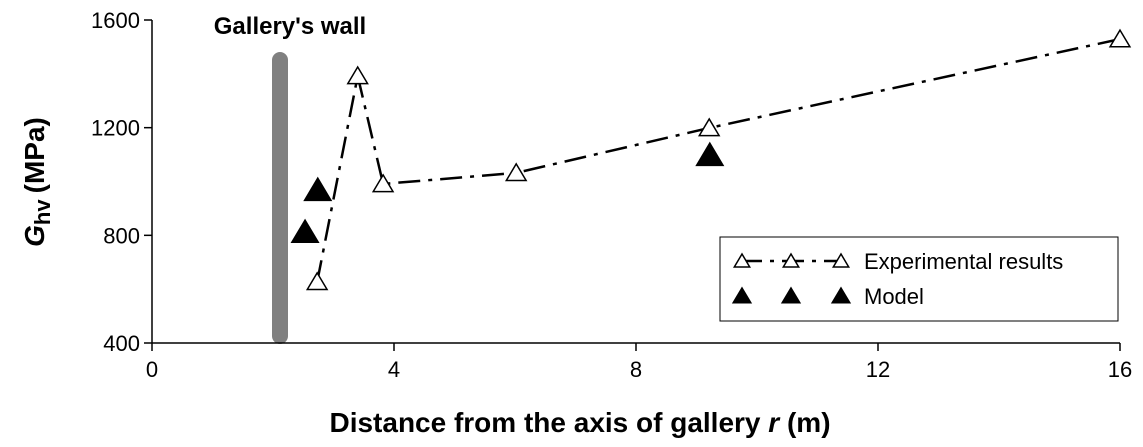  I want to click on x-tick-label: 4, so click(394, 369).